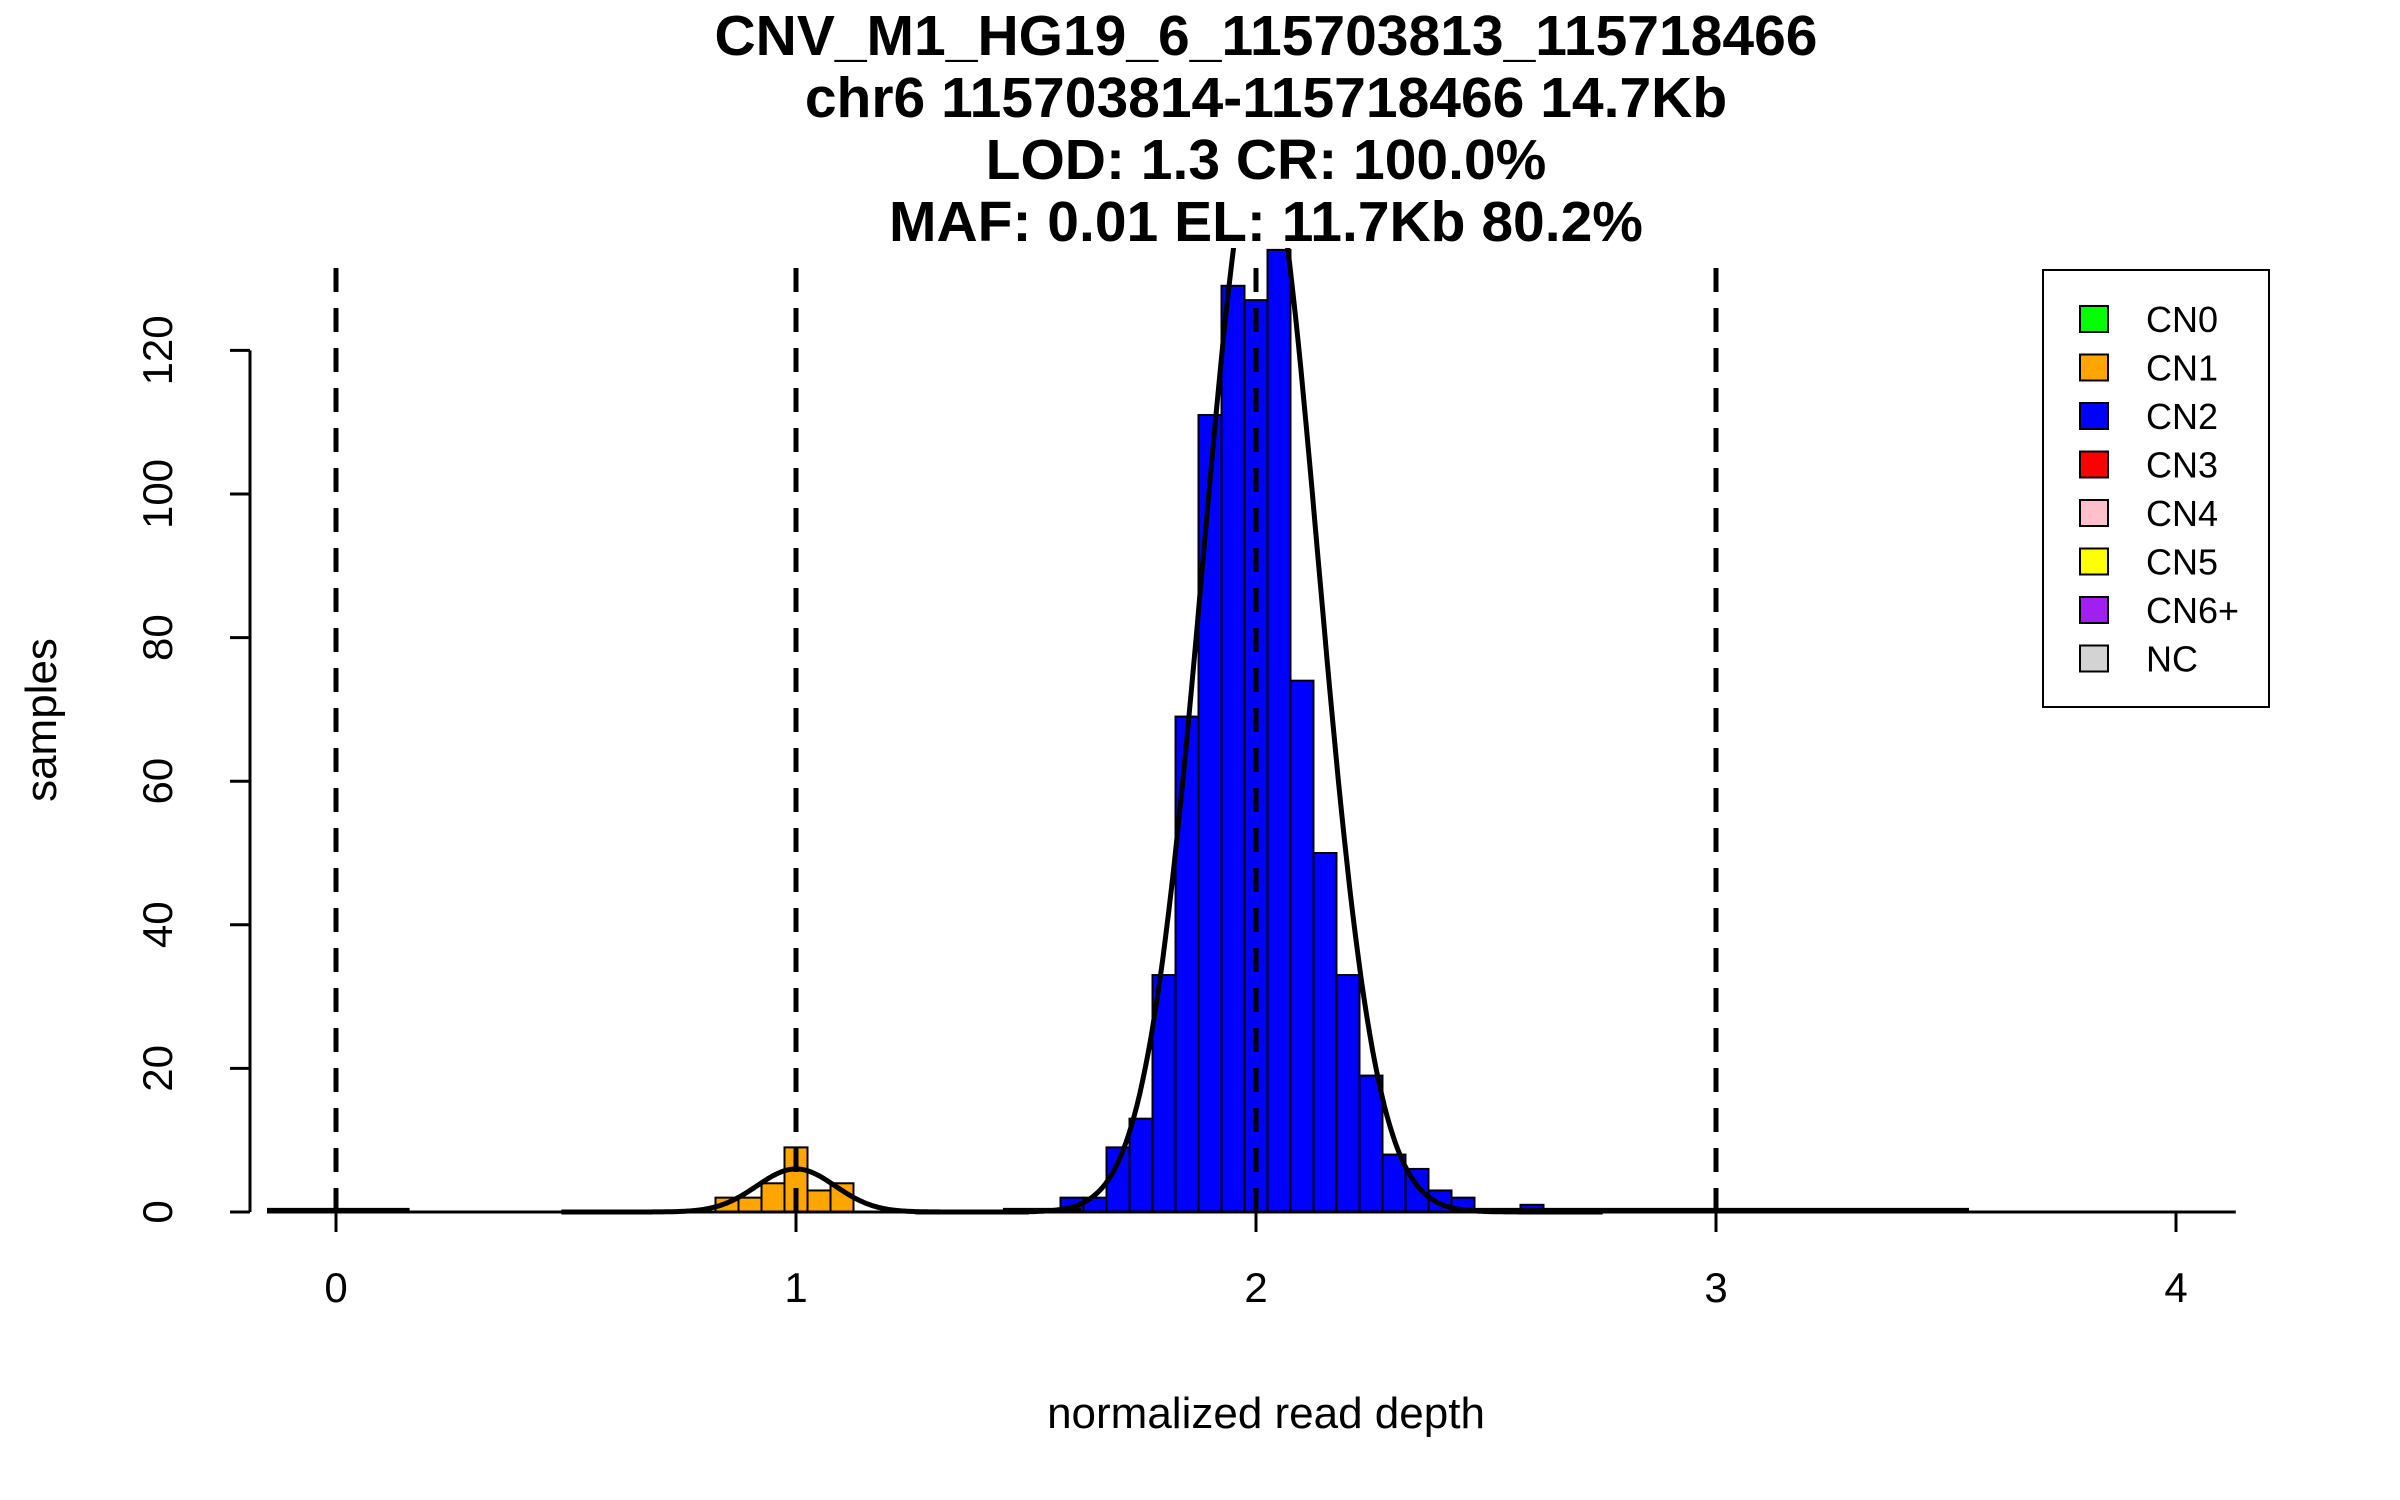  Describe the element at coordinates (1255, 1287) in the screenshot. I see `x-tick-label: 2` at that location.